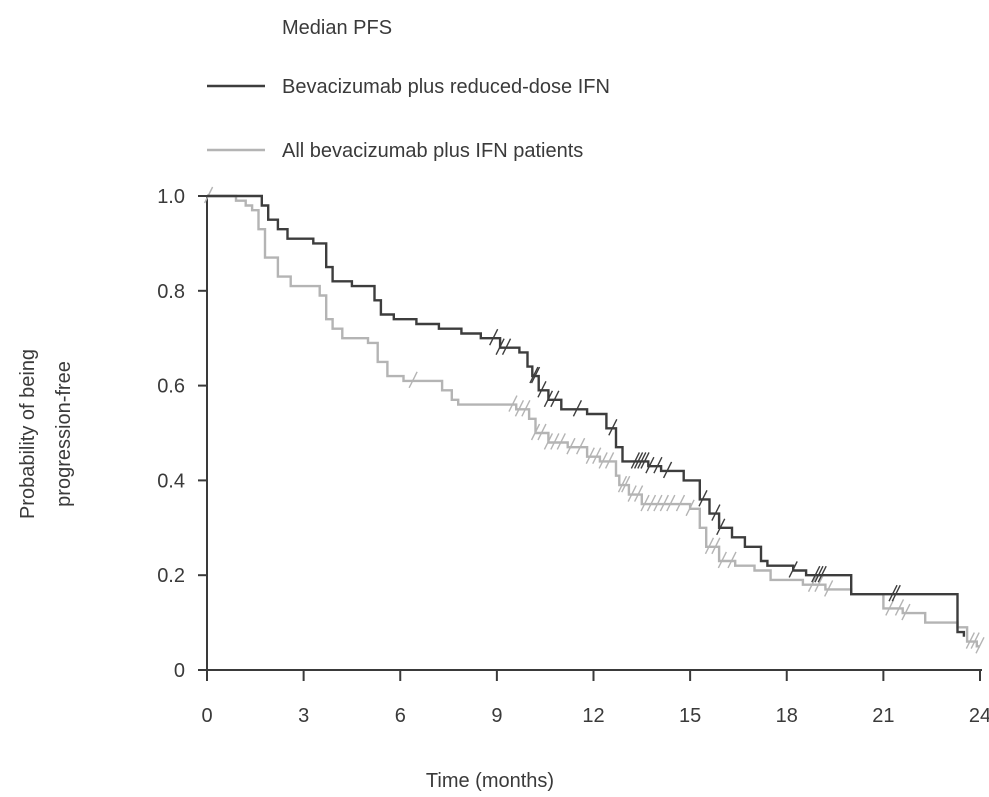  Describe the element at coordinates (496, 716) in the screenshot. I see `x-tick-label: 9` at that location.